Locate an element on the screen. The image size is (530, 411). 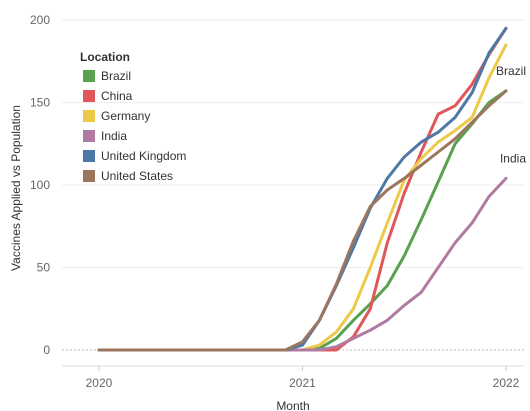
x-axis: 2020 2021 2022 is located at coordinates (293, 377).